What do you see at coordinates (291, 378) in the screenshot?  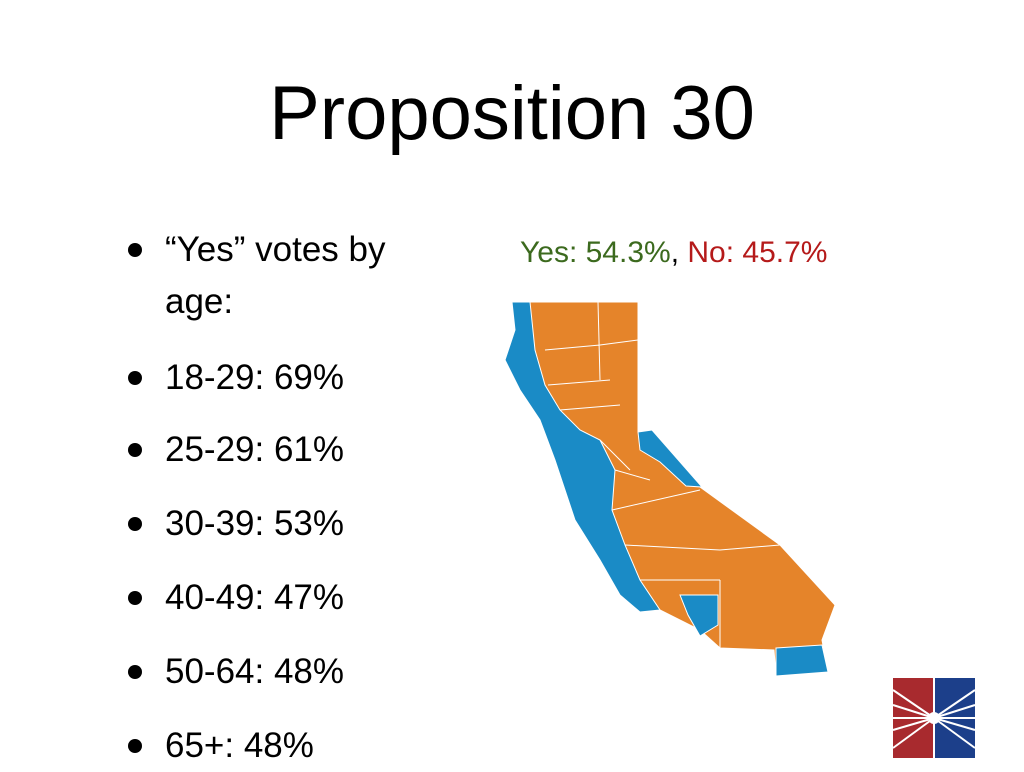 I see `bullet-item: 18-29: 69%` at bounding box center [291, 378].